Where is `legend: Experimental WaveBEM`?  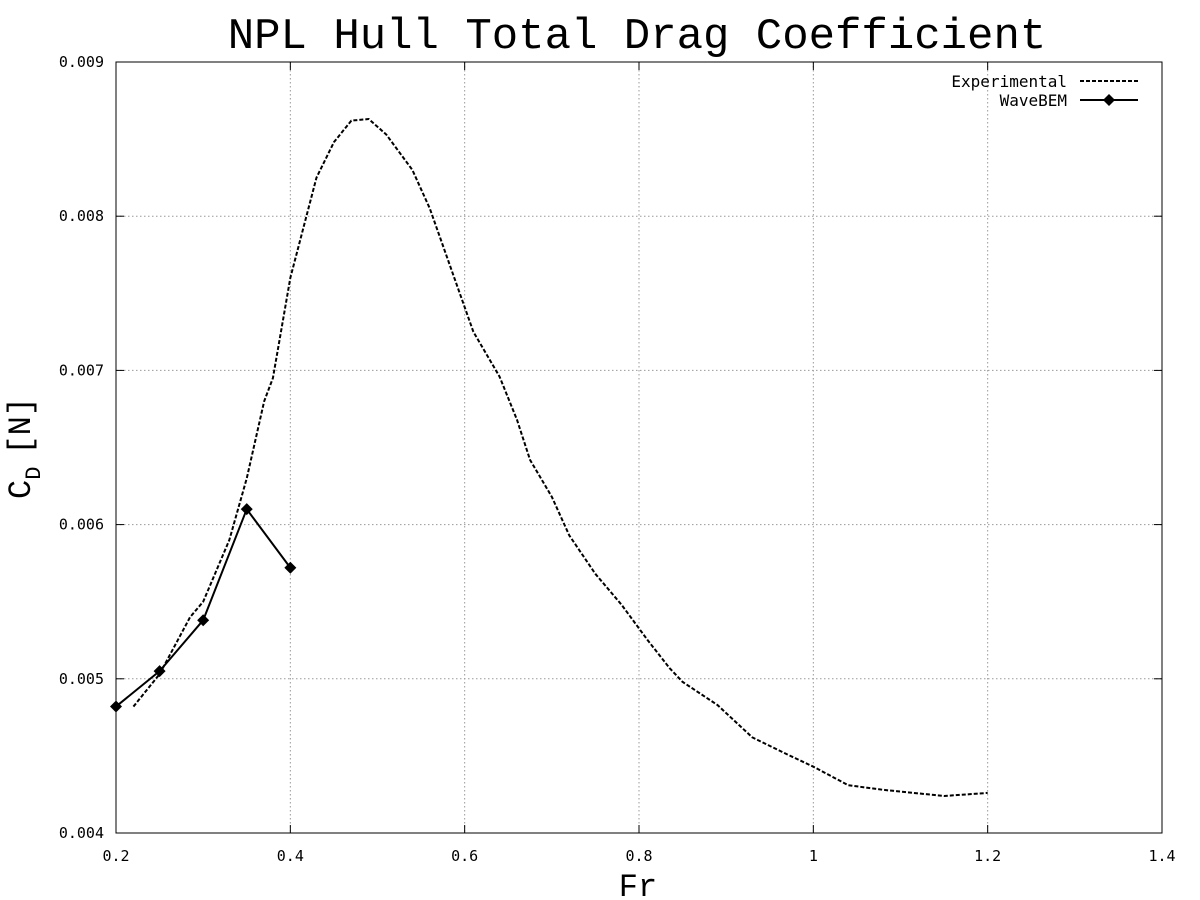 legend: Experimental WaveBEM is located at coordinates (1044, 91).